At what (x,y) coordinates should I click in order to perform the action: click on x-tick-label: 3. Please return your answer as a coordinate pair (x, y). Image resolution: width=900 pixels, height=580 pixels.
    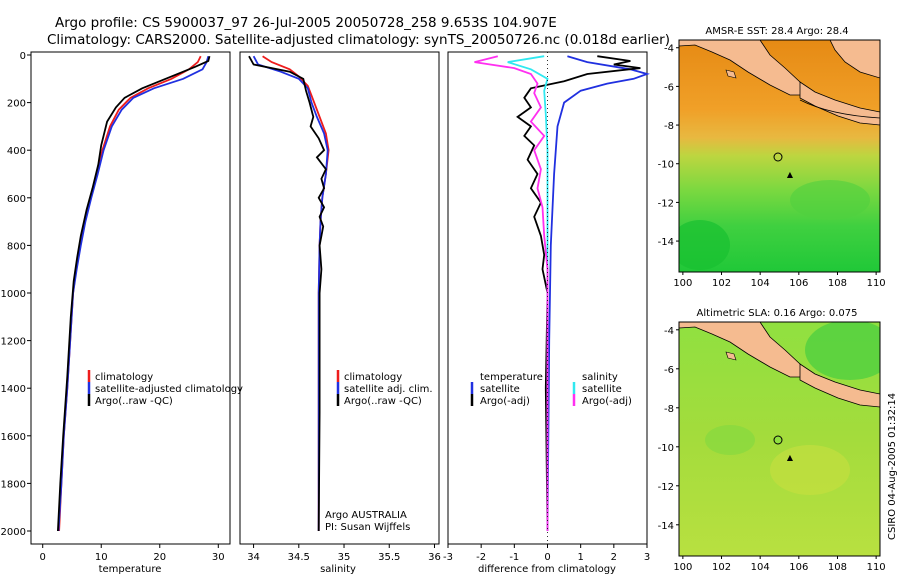
    Looking at the image, I should click on (647, 557).